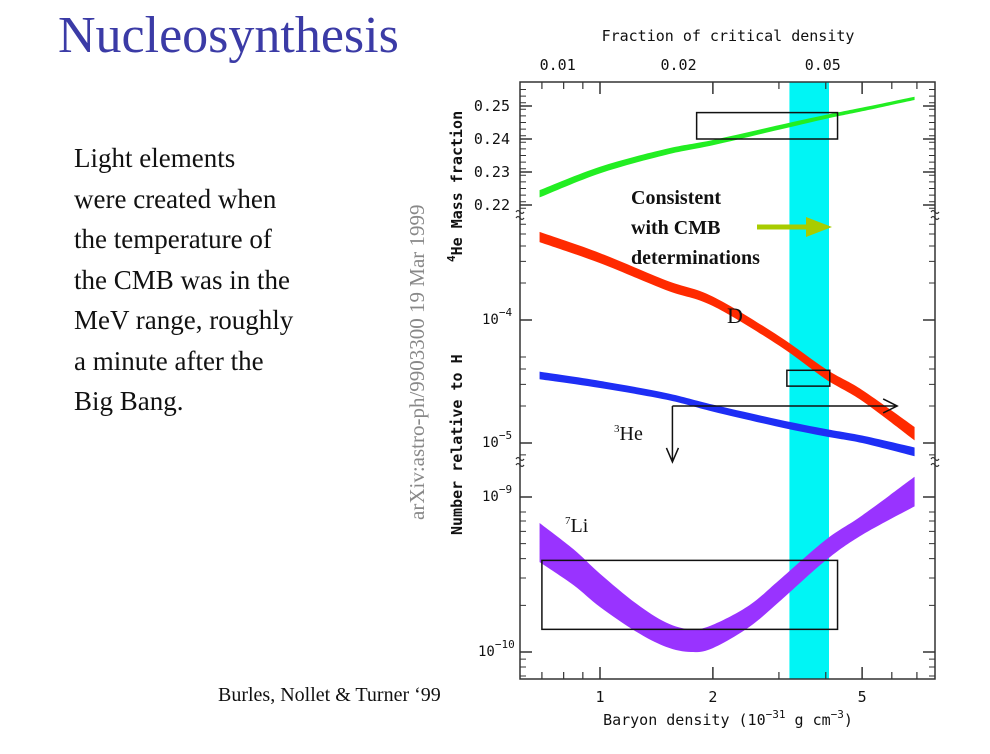  What do you see at coordinates (728, 36) in the screenshot?
I see `top-axis-title: Fraction of critical density` at bounding box center [728, 36].